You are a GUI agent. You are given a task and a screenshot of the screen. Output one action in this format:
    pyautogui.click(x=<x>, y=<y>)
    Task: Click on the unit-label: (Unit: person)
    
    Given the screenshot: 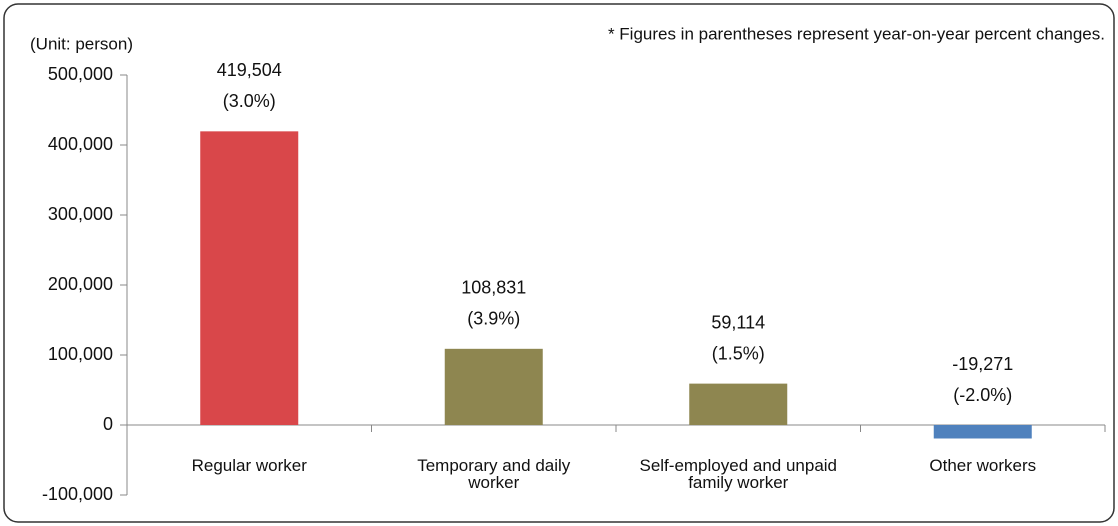 What is the action you would take?
    pyautogui.click(x=81, y=43)
    